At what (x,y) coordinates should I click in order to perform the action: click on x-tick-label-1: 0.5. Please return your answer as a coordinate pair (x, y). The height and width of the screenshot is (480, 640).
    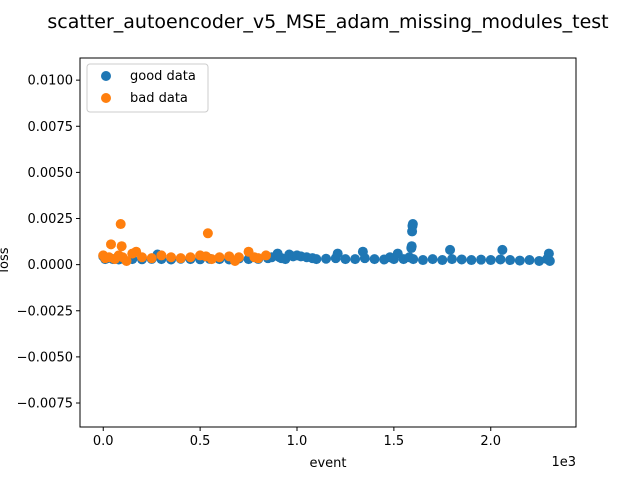
    Looking at the image, I should click on (200, 441).